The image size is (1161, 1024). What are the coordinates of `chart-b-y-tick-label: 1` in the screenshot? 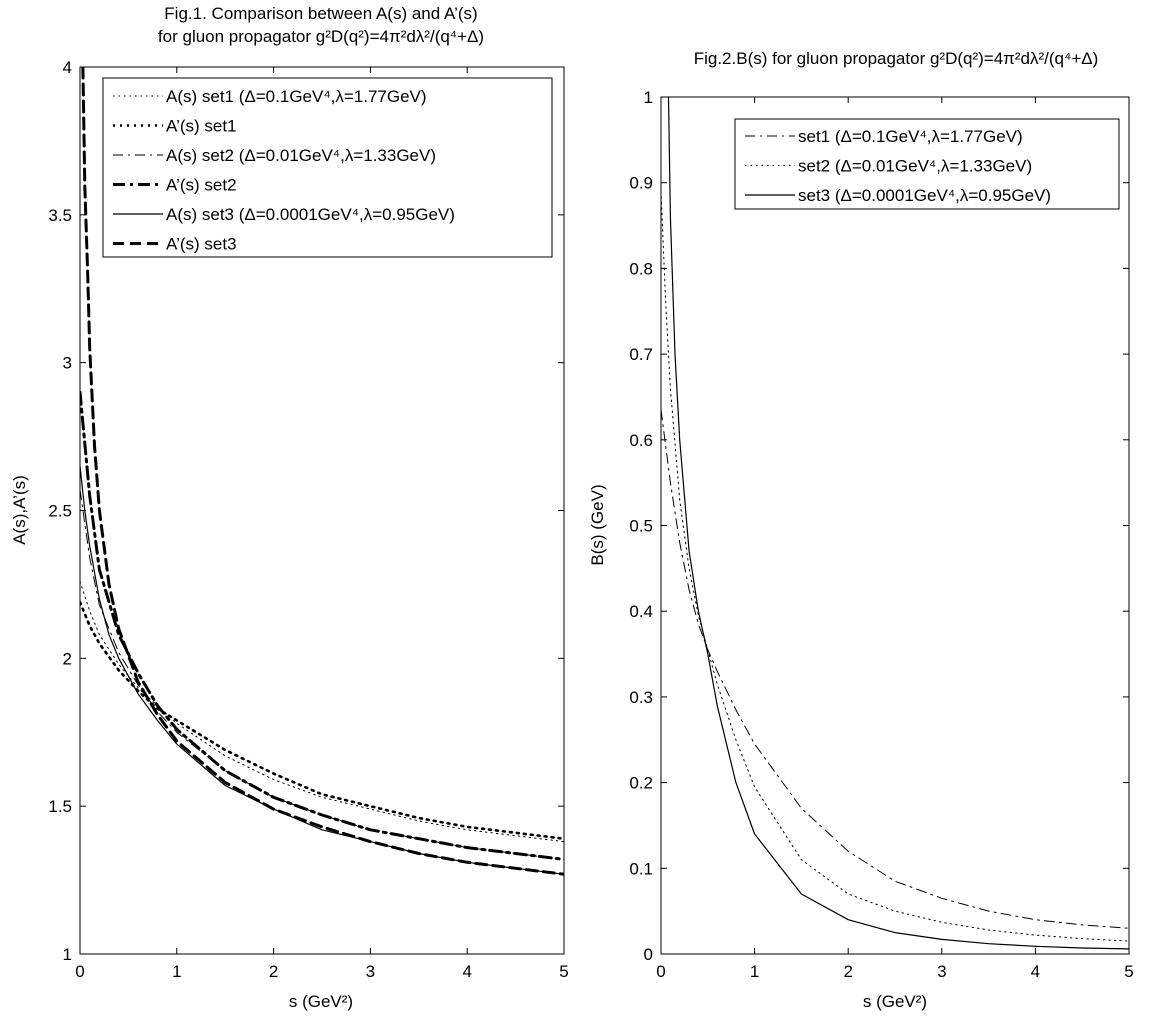 It's located at (648, 97).